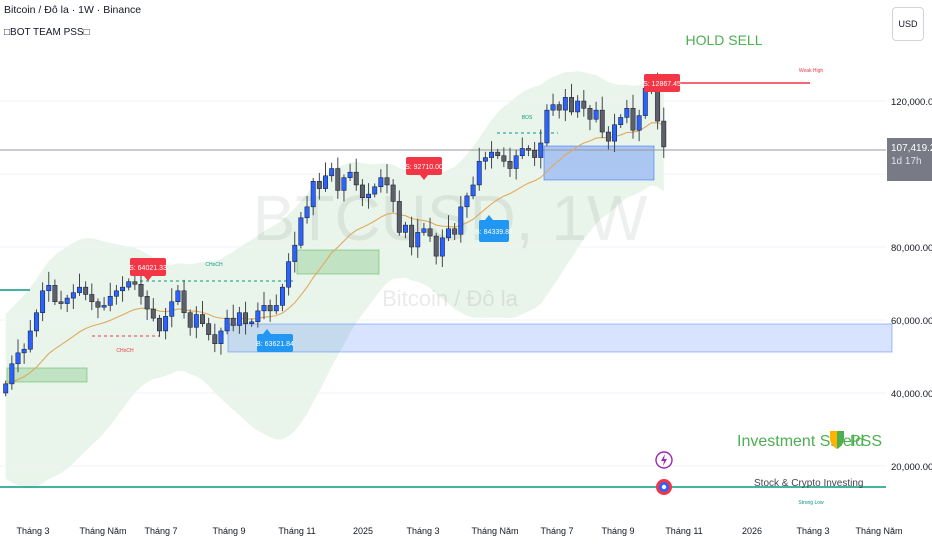 The image size is (932, 550). I want to click on flag-event-icon, so click(664, 487).